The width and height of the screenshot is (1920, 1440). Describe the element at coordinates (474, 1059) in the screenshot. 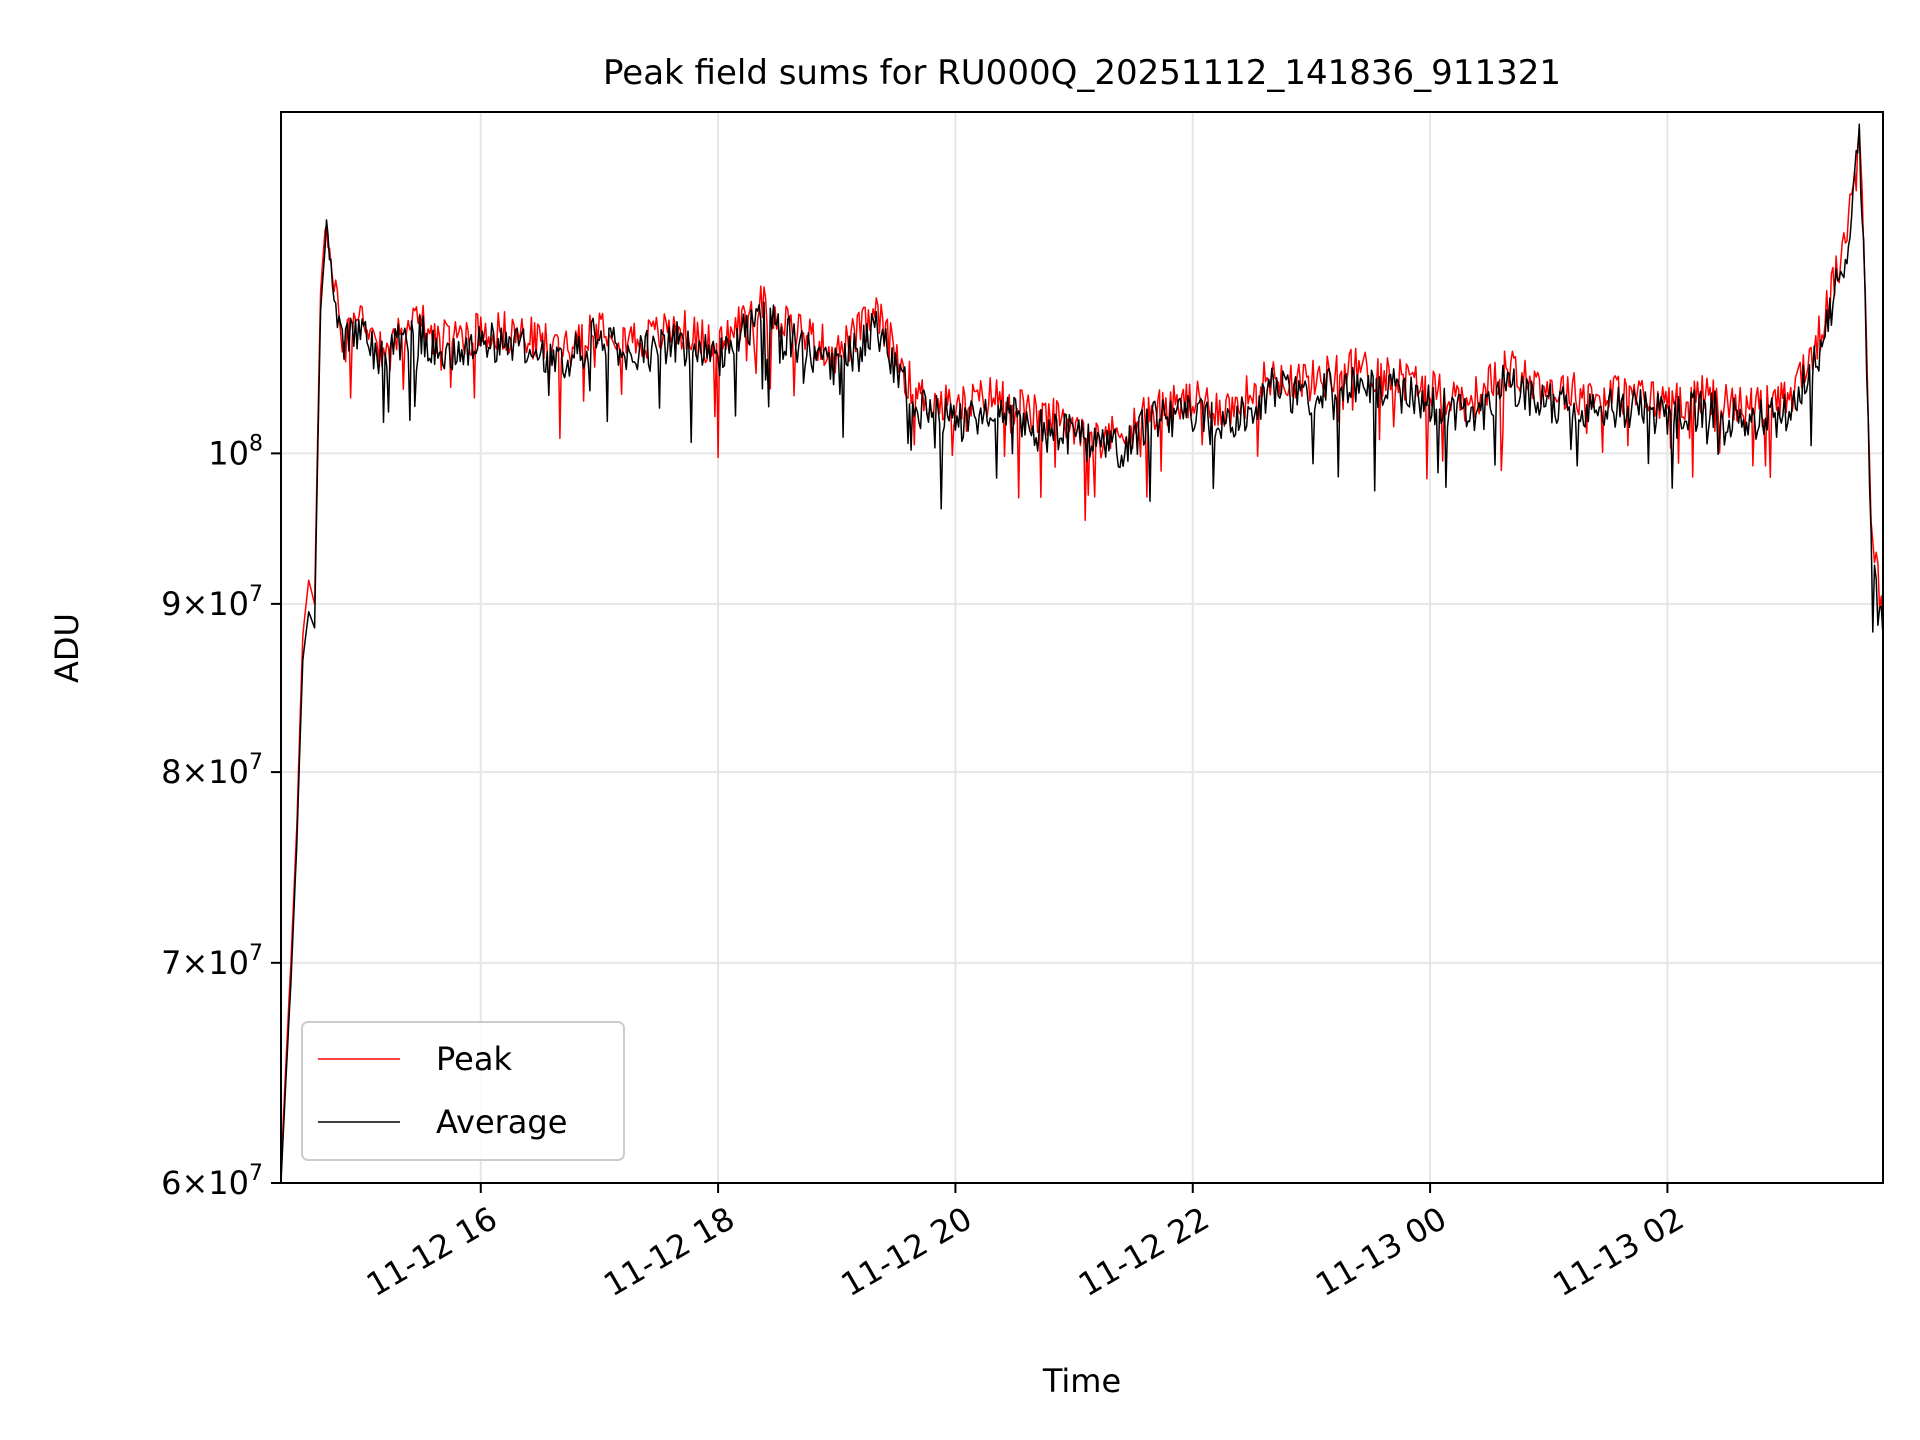

I see `legend-label-peak: Peak` at that location.